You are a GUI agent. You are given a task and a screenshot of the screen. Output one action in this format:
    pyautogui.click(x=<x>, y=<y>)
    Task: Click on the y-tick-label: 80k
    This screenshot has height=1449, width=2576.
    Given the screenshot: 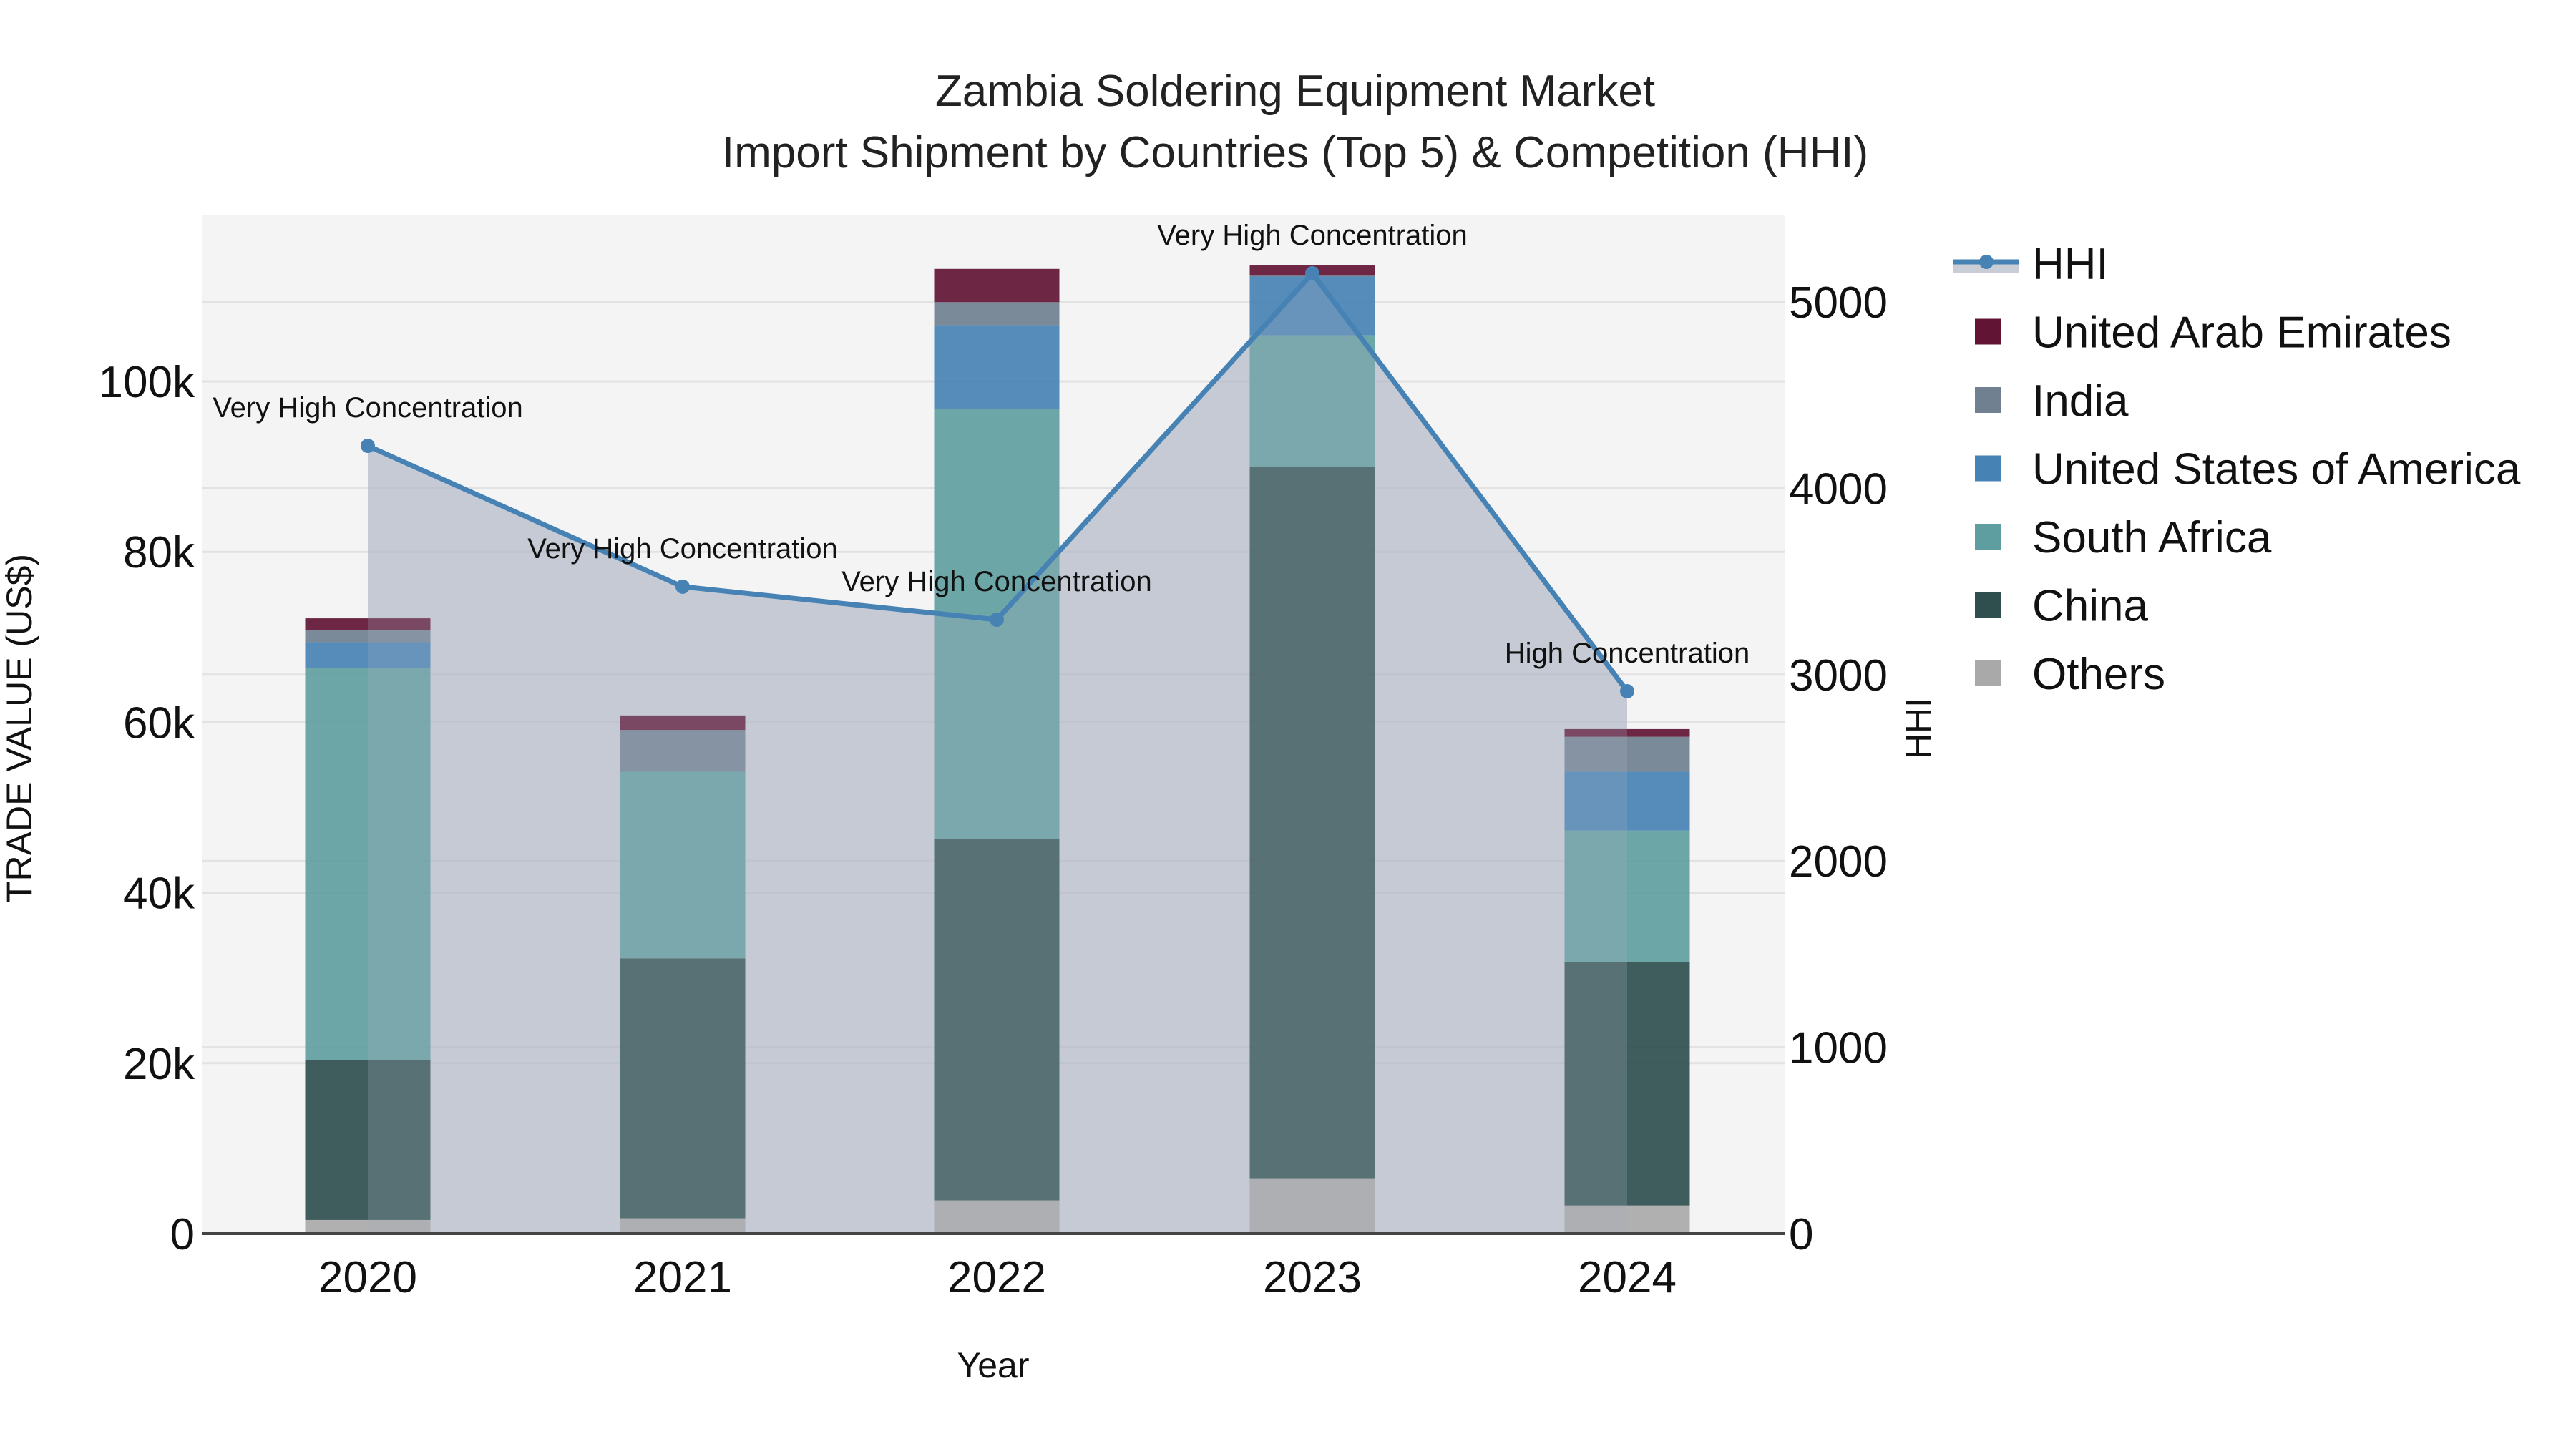 What is the action you would take?
    pyautogui.click(x=159, y=552)
    